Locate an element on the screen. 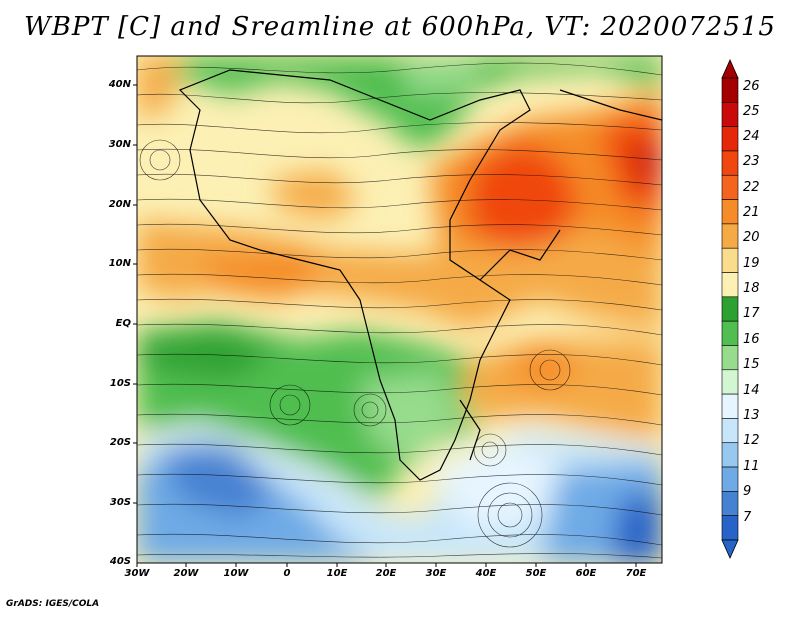 The image size is (800, 618). lon-label-20e: 20E is located at coordinates (386, 573).